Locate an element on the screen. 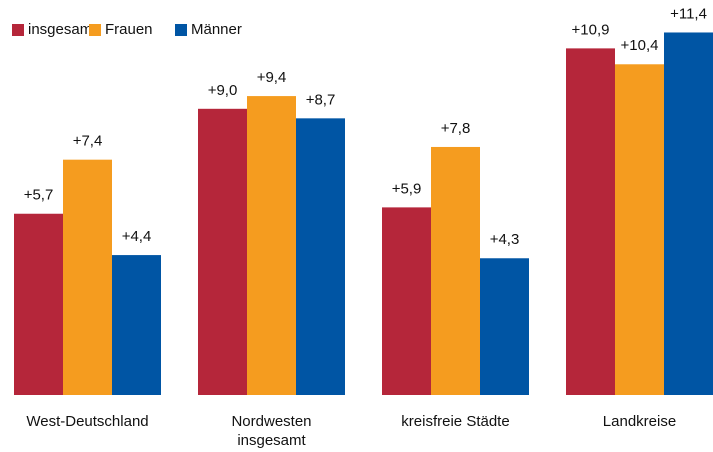 The height and width of the screenshot is (452, 713). value-label: +11,4 is located at coordinates (688, 13).